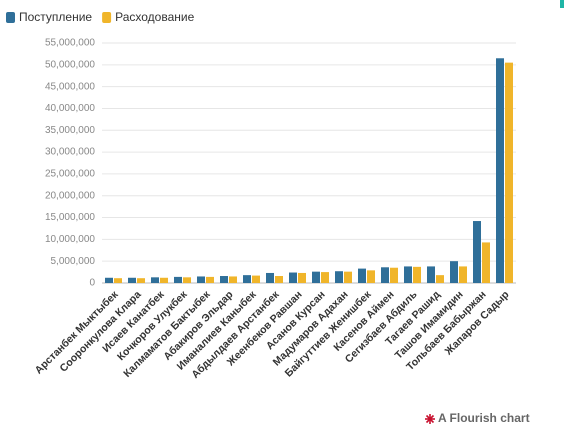 This screenshot has width=564, height=444. What do you see at coordinates (73, 261) in the screenshot?
I see `y-tick-label: 5,000,000` at bounding box center [73, 261].